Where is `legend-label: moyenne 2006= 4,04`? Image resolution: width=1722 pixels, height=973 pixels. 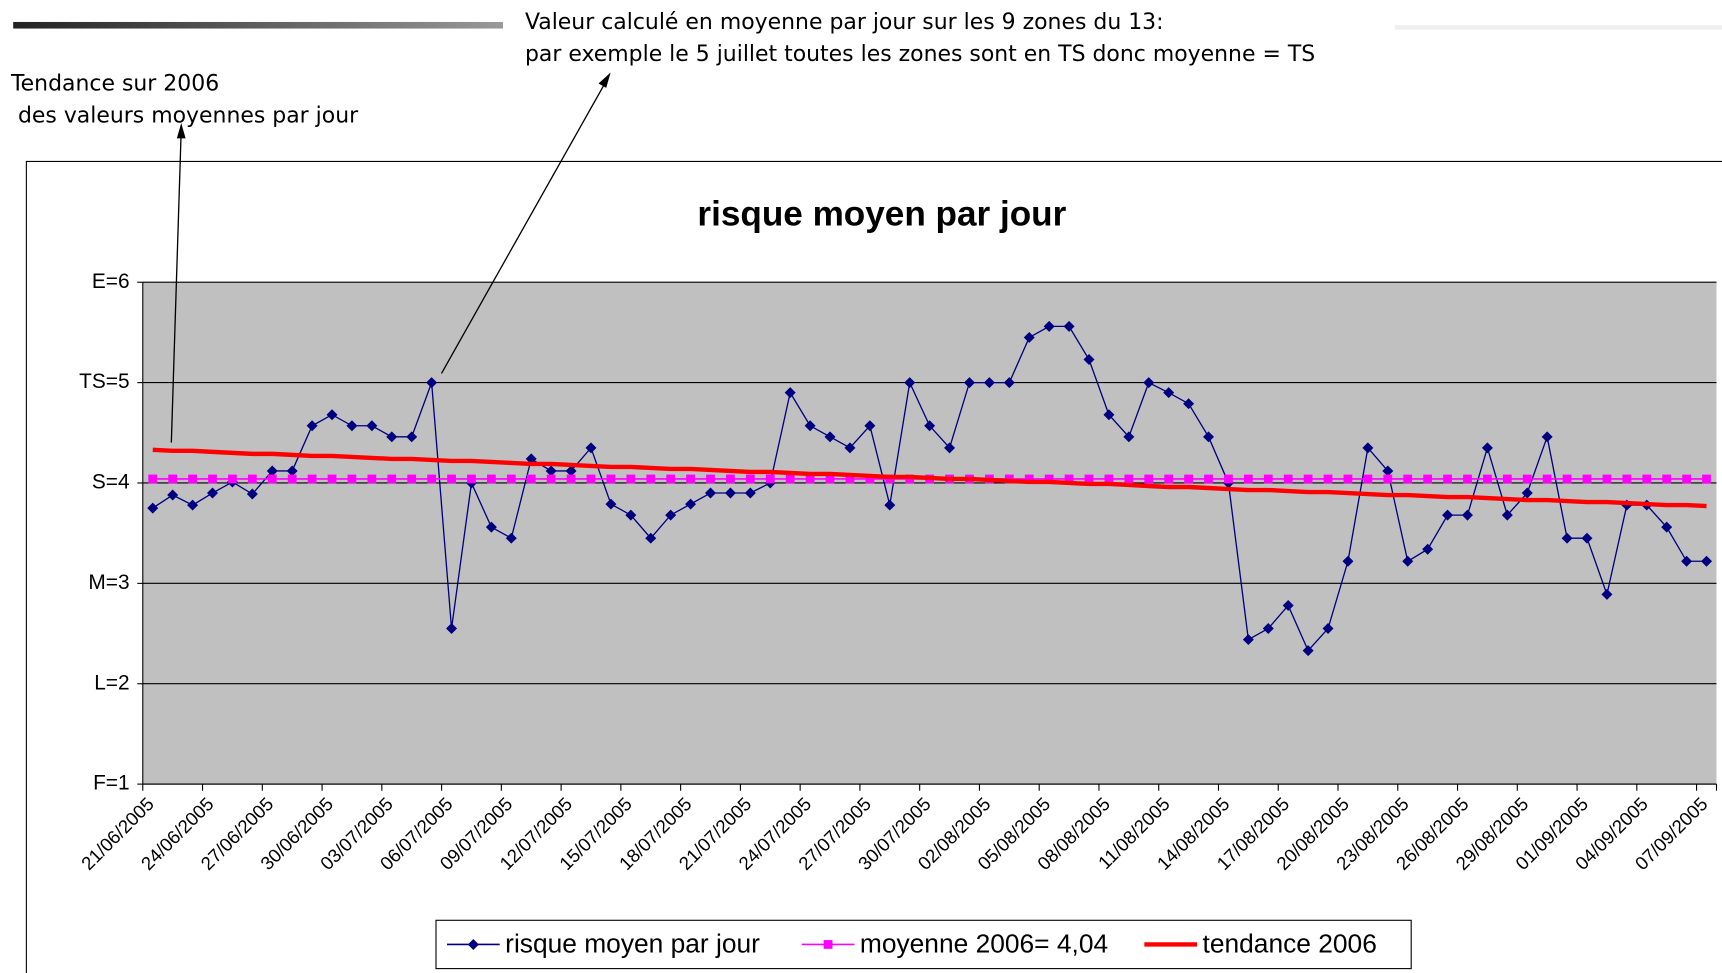 legend-label: moyenne 2006= 4,04 is located at coordinates (984, 943).